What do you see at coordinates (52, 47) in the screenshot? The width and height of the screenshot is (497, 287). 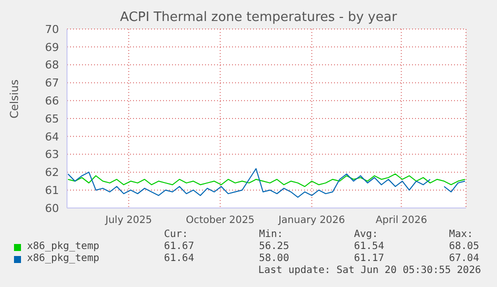 I see `y-tick-label: 69` at bounding box center [52, 47].